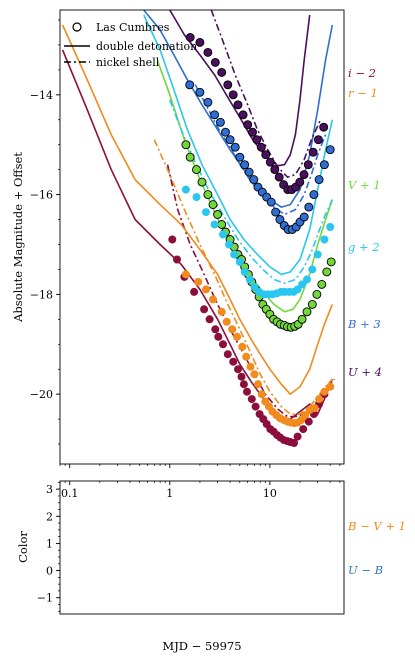 This screenshot has width=415, height=664. What do you see at coordinates (270, 493) in the screenshot?
I see `x-tick-label: 10` at bounding box center [270, 493].